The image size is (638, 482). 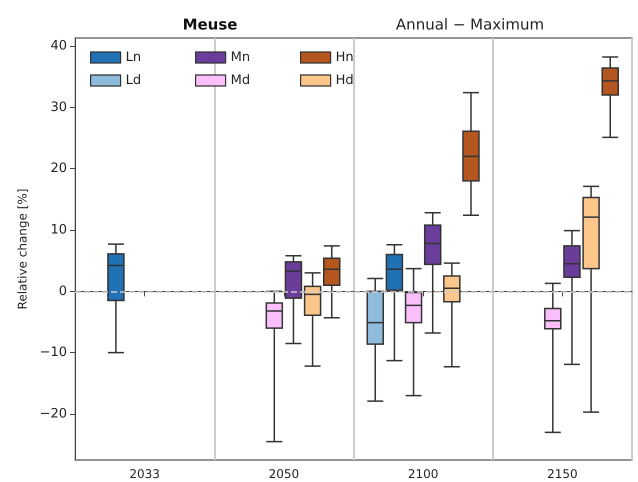 I want to click on chart-title: Meuse, so click(x=210, y=25).